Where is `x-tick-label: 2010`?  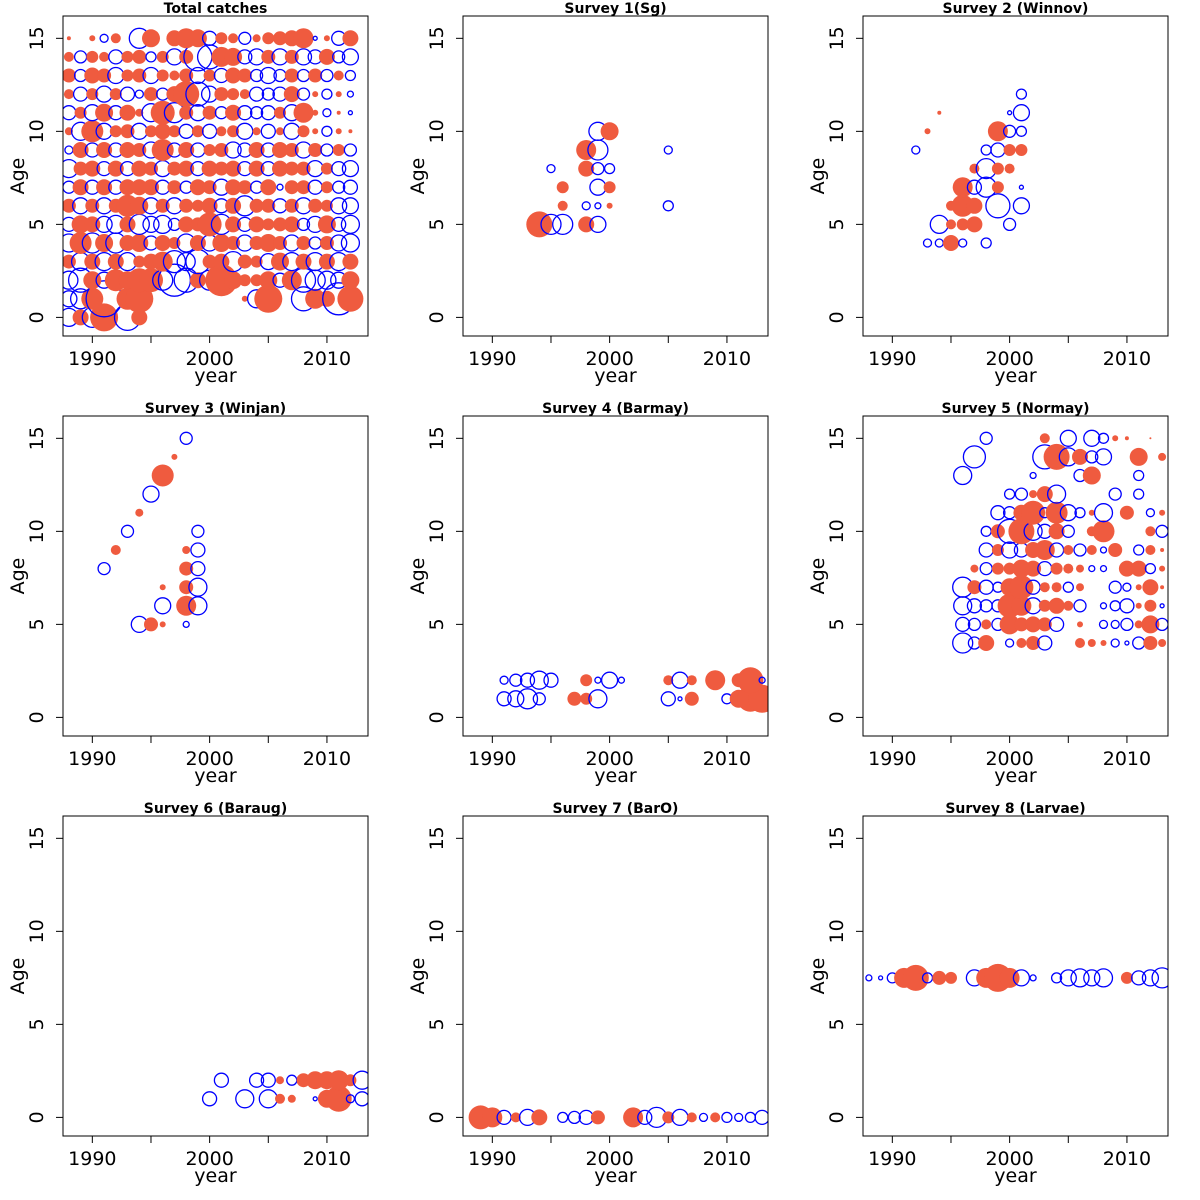
x-tick-label: 2010 is located at coordinates (727, 759).